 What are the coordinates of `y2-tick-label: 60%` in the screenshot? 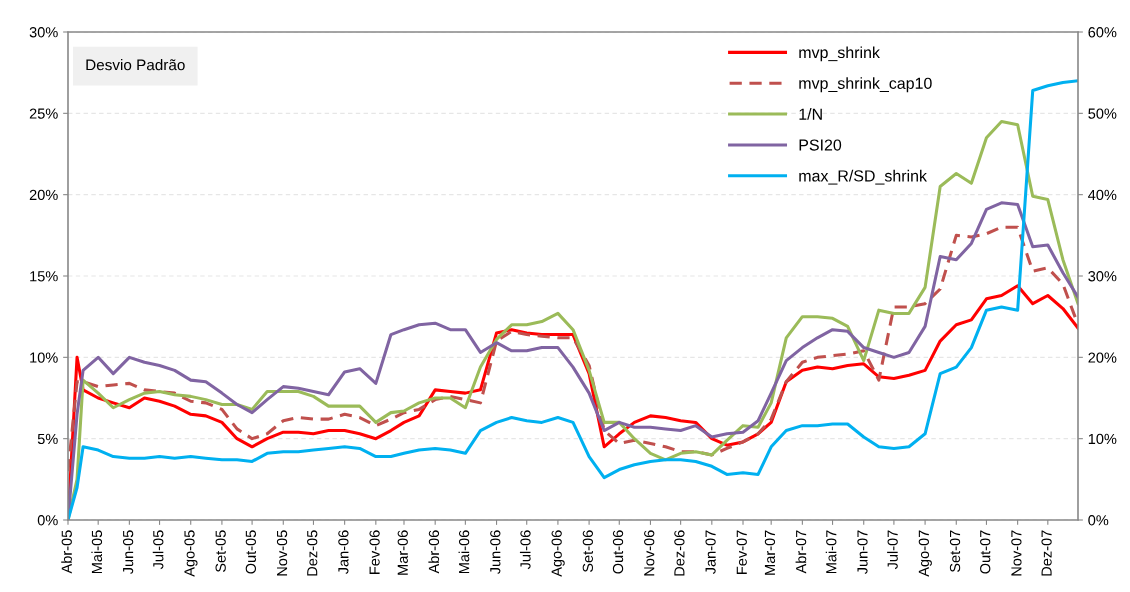 It's located at (1102, 32).